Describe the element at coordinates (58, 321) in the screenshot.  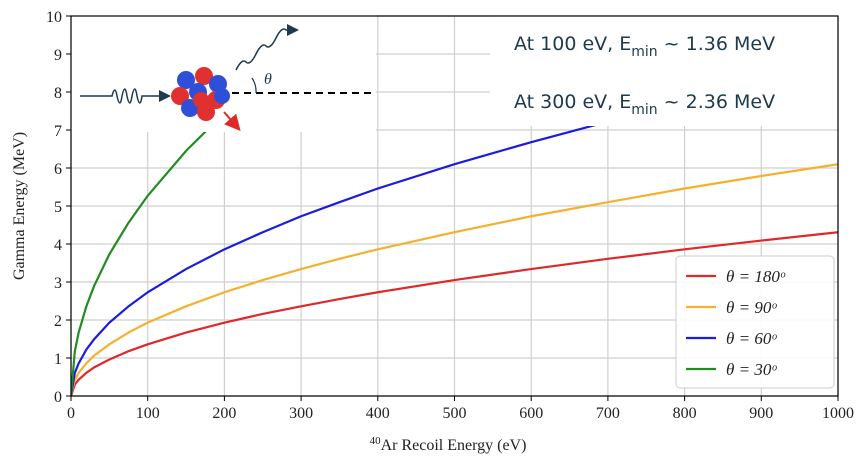
I see `y-tick-label: 2` at that location.